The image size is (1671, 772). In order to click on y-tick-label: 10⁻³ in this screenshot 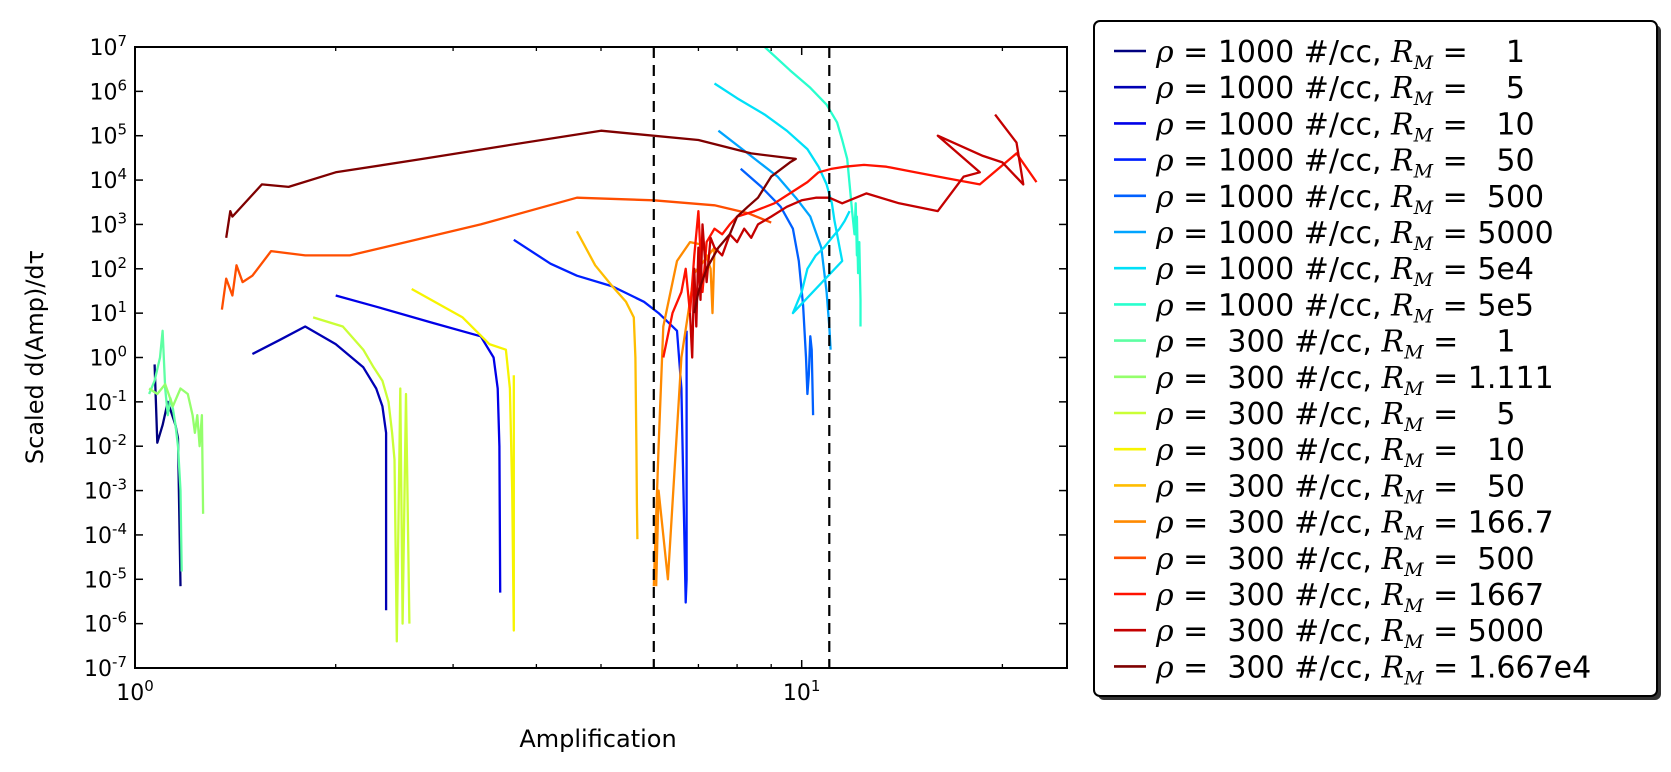, I will do `click(105, 490)`.